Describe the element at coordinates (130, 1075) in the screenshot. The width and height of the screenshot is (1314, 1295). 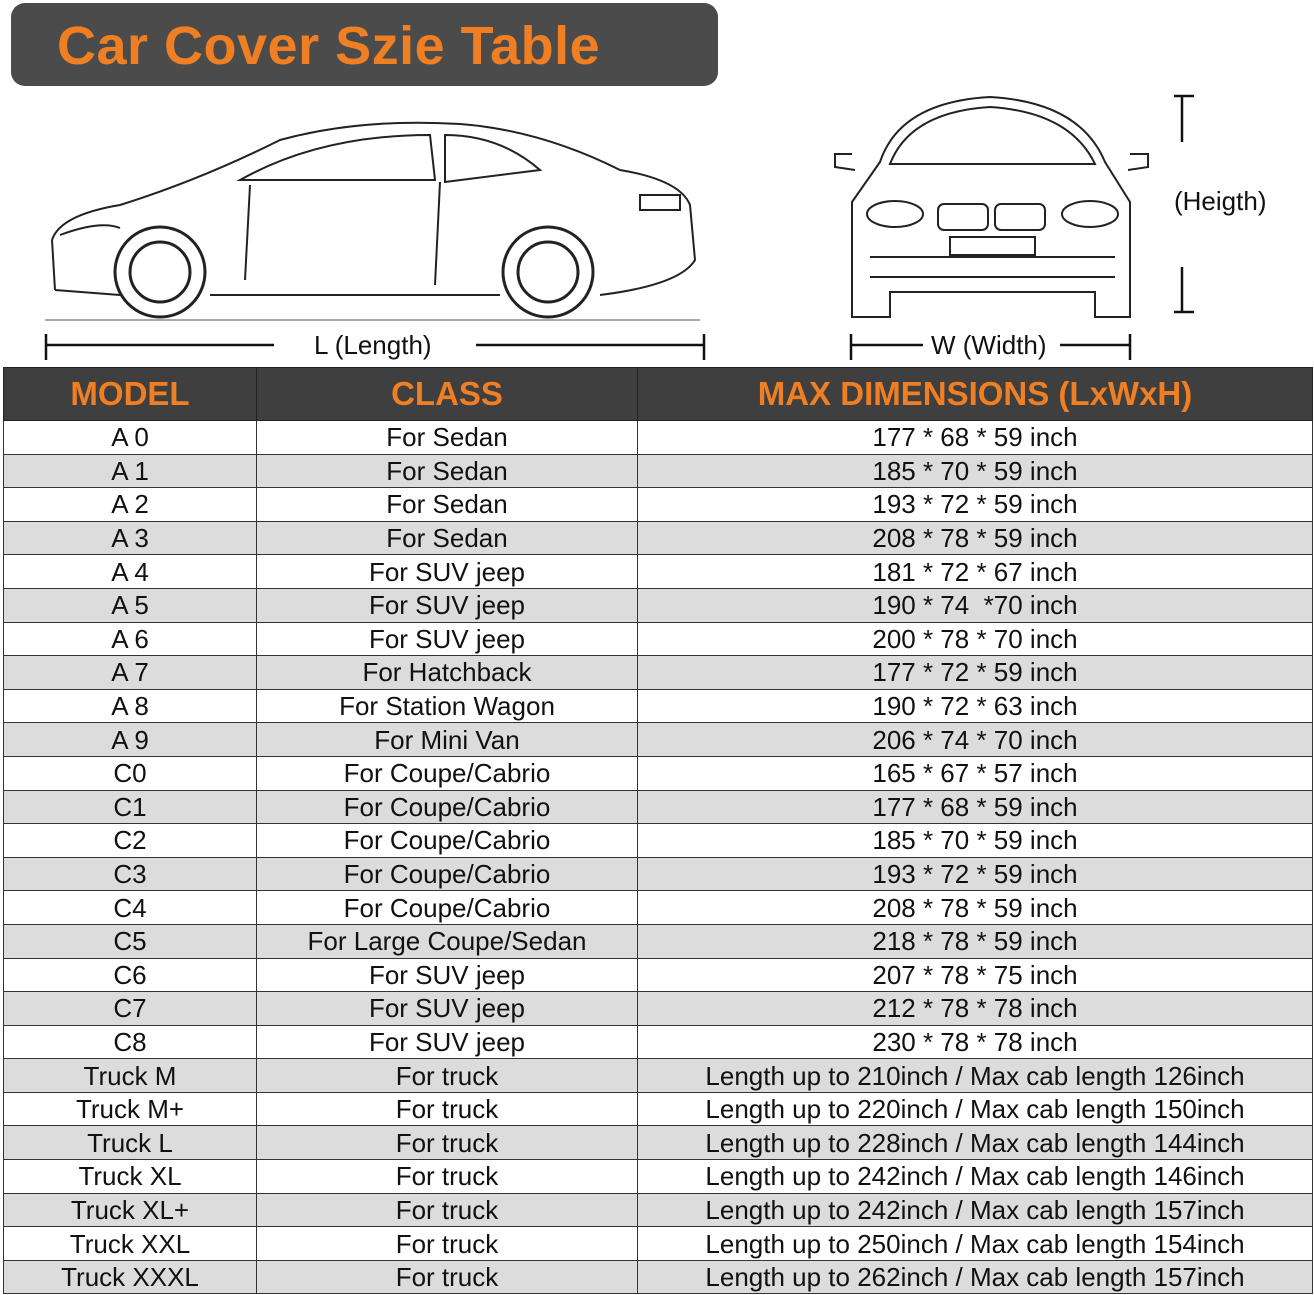
I see `cell-model: Truck M` at that location.